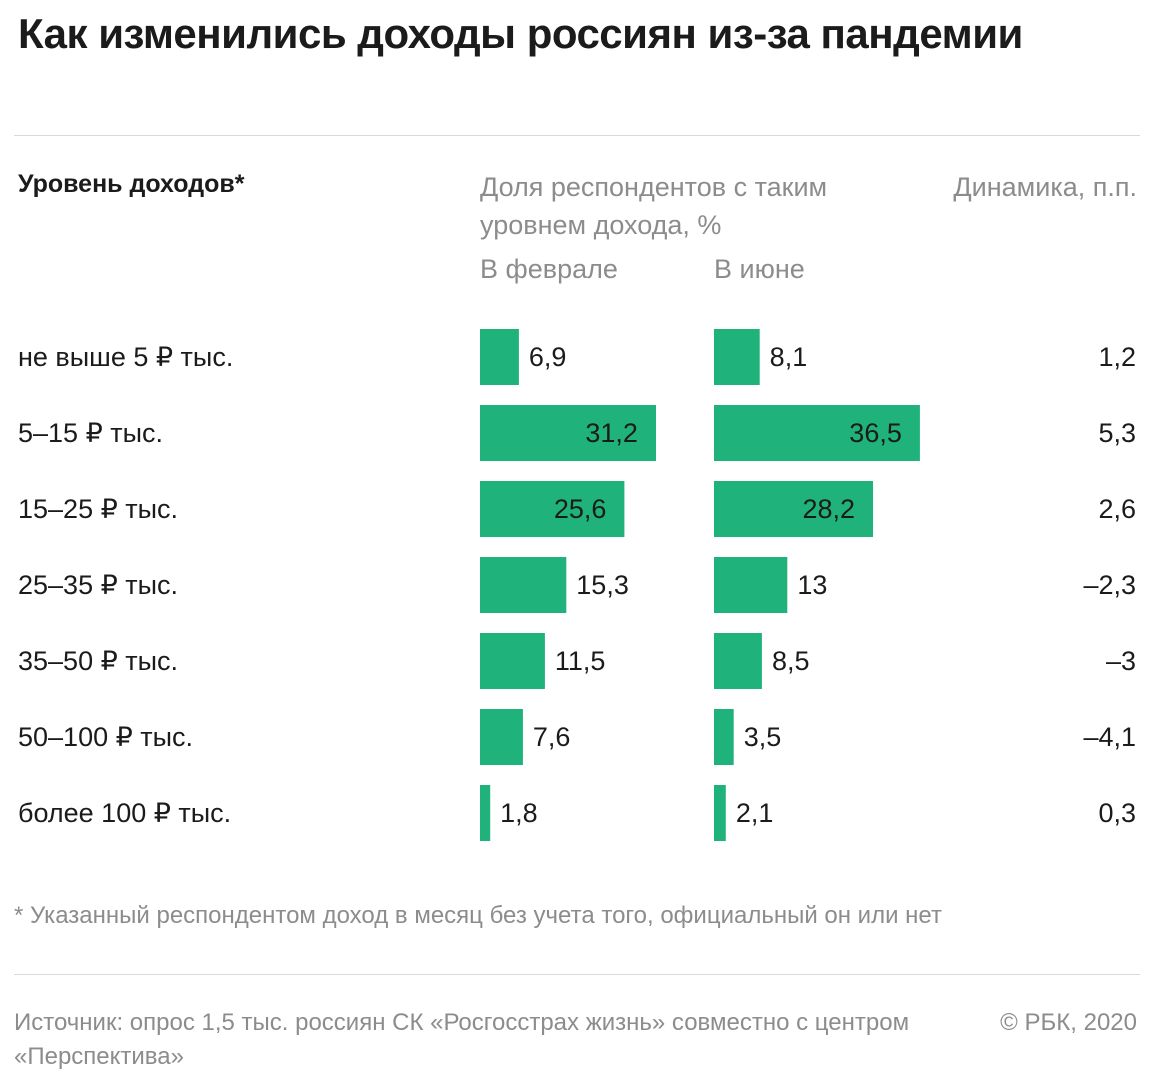 The width and height of the screenshot is (1159, 1077). I want to click on value-label-june: 3,5, so click(763, 737).